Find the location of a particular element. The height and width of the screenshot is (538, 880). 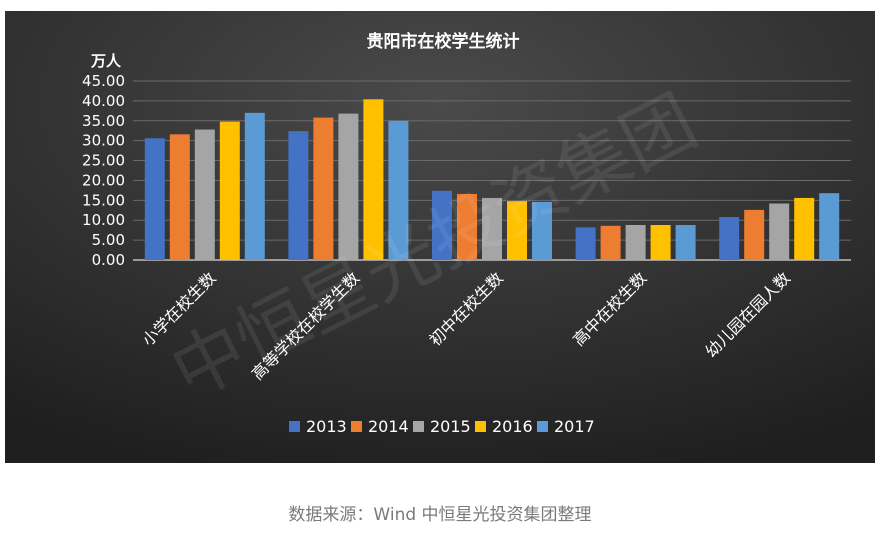

y-tick-label: 30.00 is located at coordinates (103, 141).